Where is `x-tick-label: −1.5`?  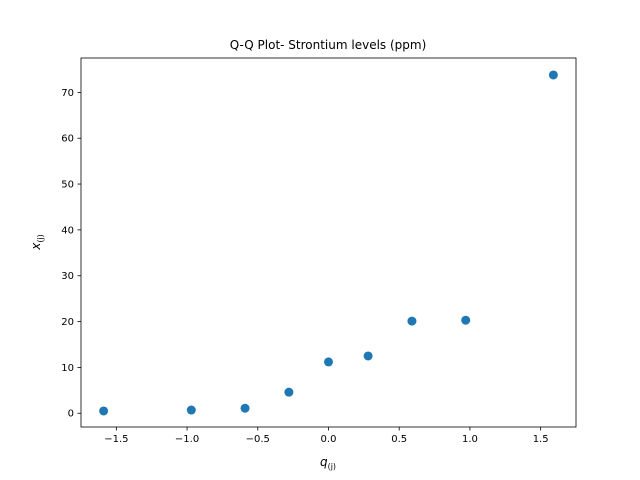
x-tick-label: −1.5 is located at coordinates (116, 439).